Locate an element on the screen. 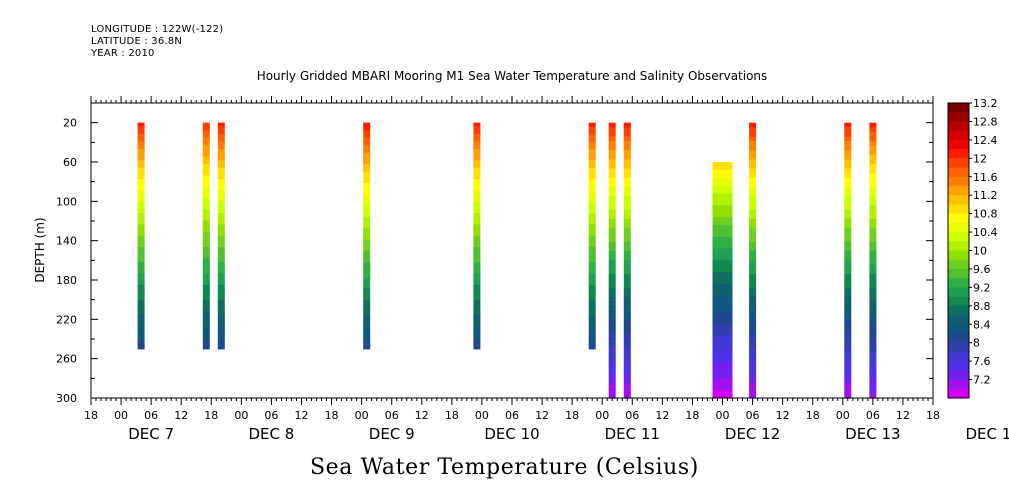  colorbar-label: 7.2 is located at coordinates (982, 380).